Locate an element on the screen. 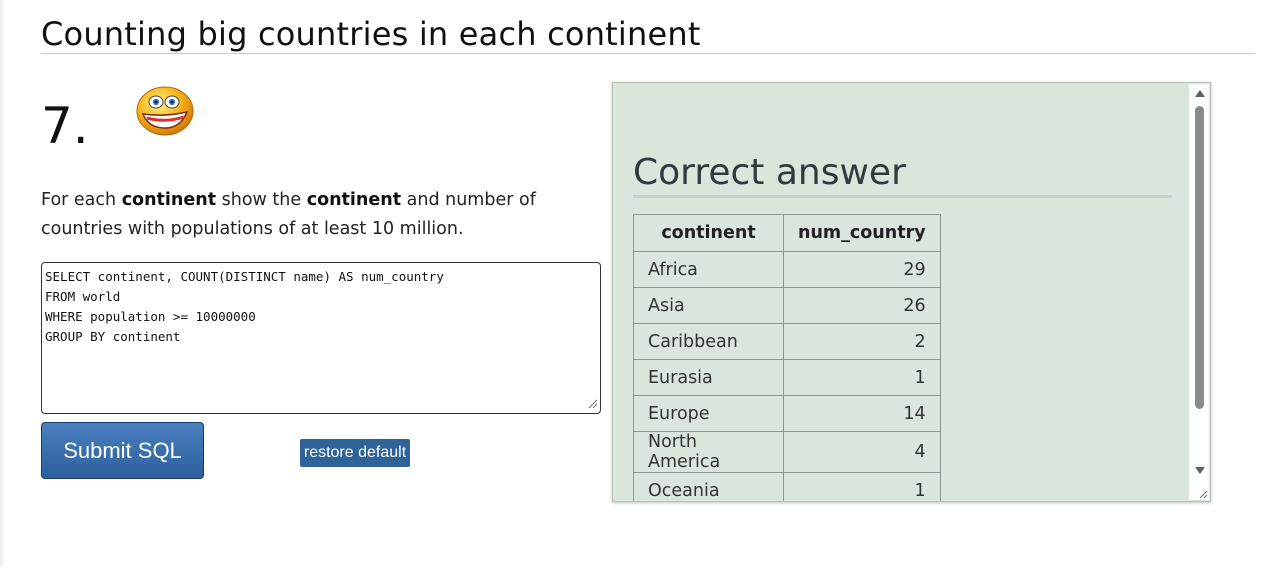  table-cell: Asia is located at coordinates (708, 305).